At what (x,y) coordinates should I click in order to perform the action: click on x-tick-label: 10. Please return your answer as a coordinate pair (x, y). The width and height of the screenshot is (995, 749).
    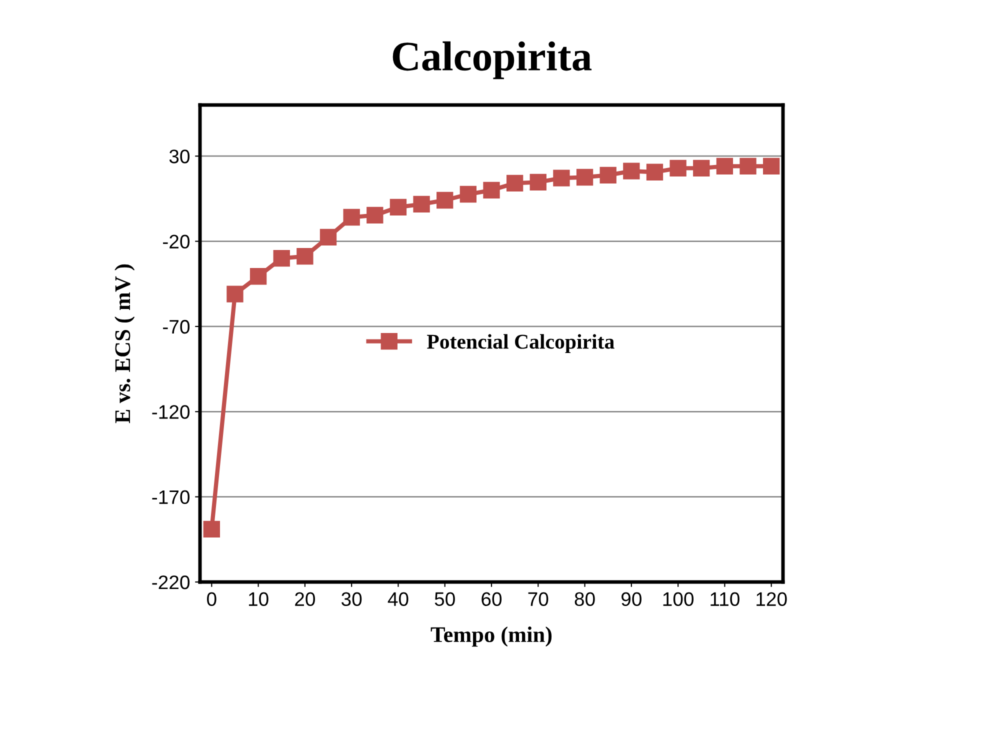
    Looking at the image, I should click on (258, 599).